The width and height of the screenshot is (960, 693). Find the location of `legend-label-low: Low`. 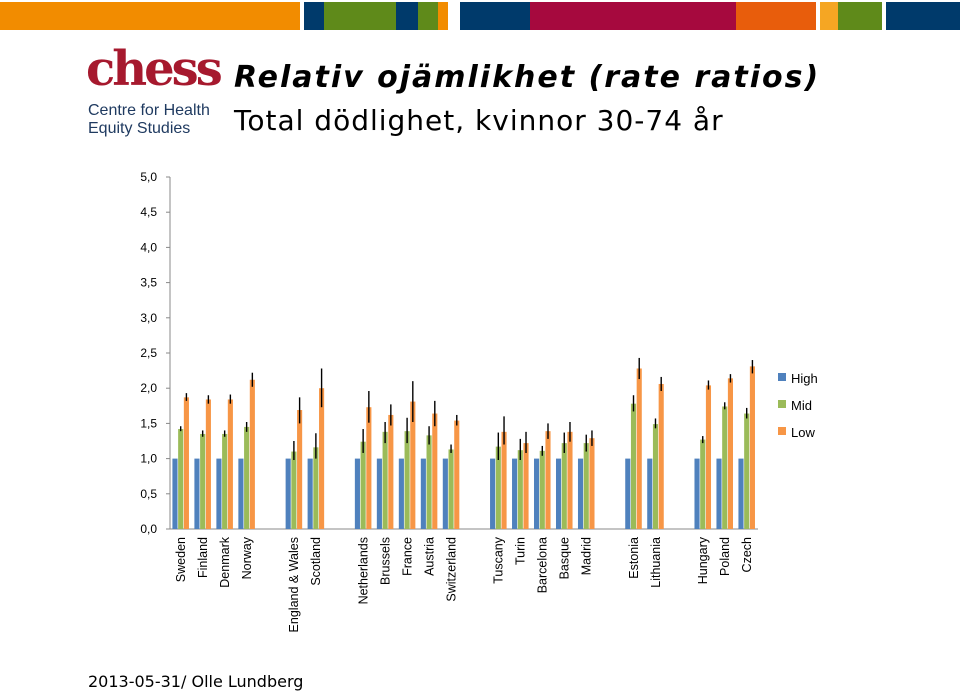

legend-label-low: Low is located at coordinates (803, 432).